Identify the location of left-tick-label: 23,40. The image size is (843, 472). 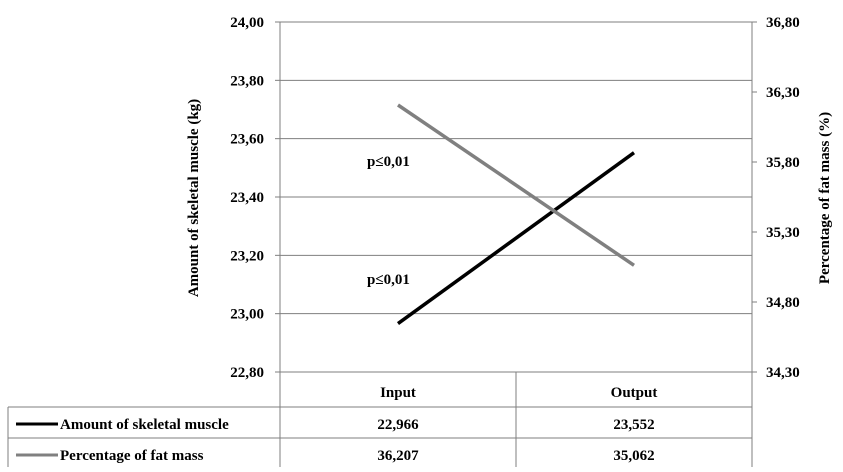
(247, 198).